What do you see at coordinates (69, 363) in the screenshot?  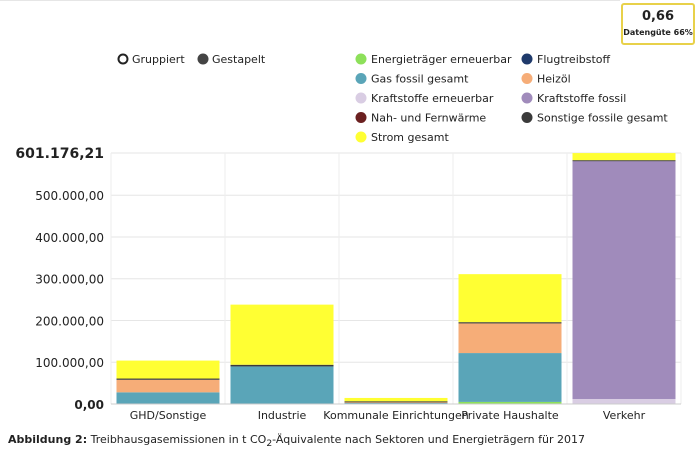 I see `y-tick-label: 100.000,00` at bounding box center [69, 363].